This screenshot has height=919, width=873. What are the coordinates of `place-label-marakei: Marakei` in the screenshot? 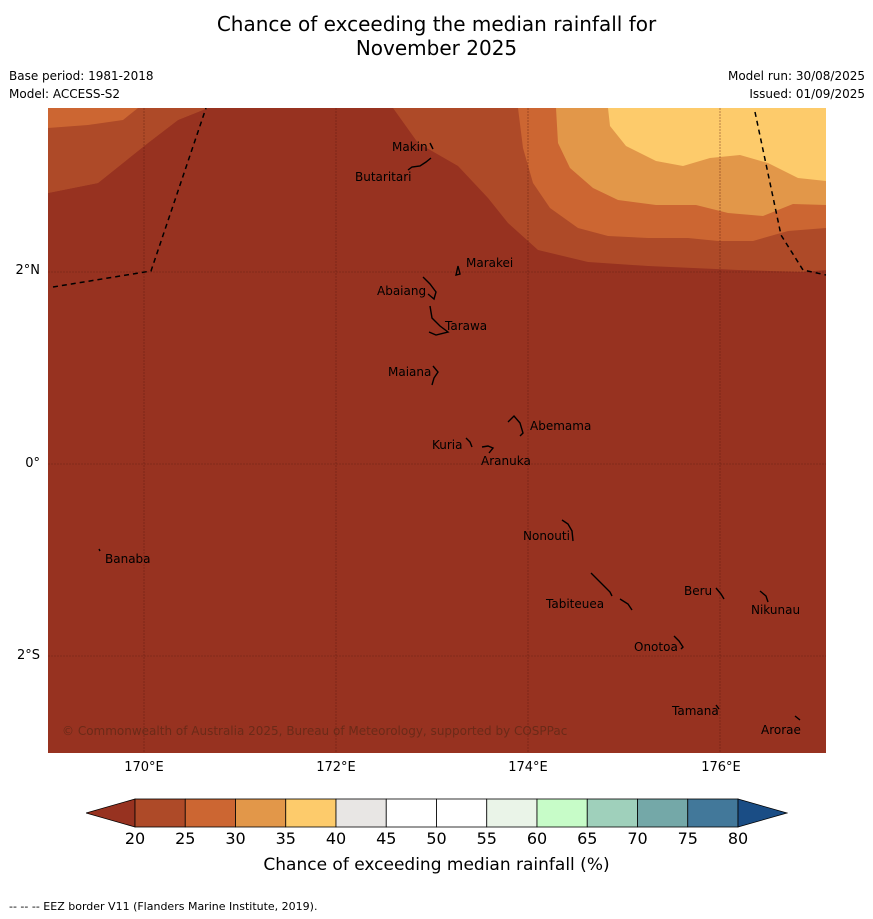 It's located at (490, 263).